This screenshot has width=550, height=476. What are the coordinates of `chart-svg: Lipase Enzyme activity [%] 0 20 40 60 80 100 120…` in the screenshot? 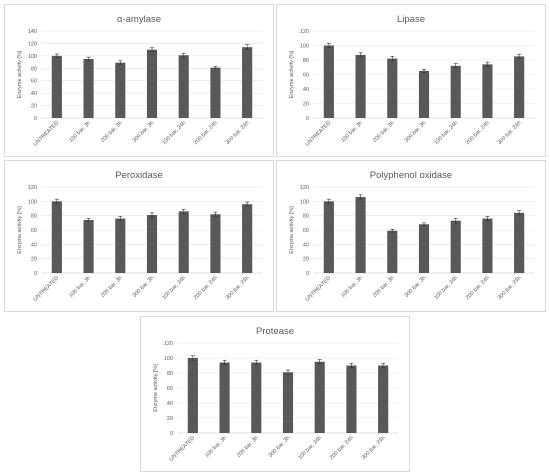 It's located at (412, 81).